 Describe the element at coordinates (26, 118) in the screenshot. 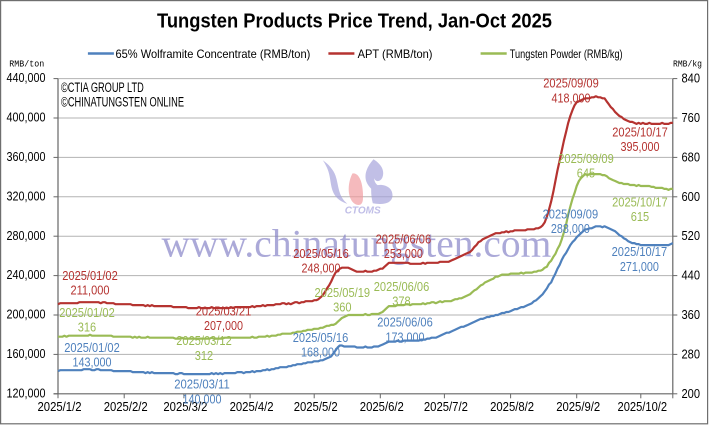

I see `svg-text: 400,000` at that location.